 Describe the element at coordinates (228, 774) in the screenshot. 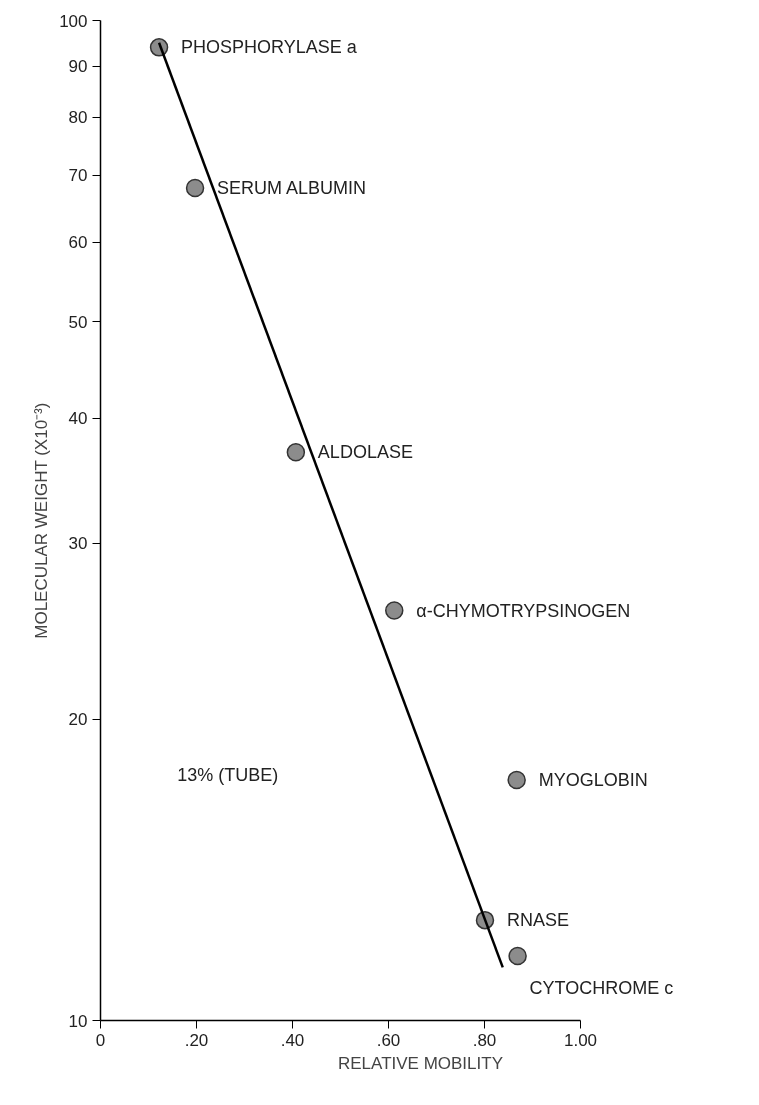

I see `annotation: 13% (TUBE)` at that location.